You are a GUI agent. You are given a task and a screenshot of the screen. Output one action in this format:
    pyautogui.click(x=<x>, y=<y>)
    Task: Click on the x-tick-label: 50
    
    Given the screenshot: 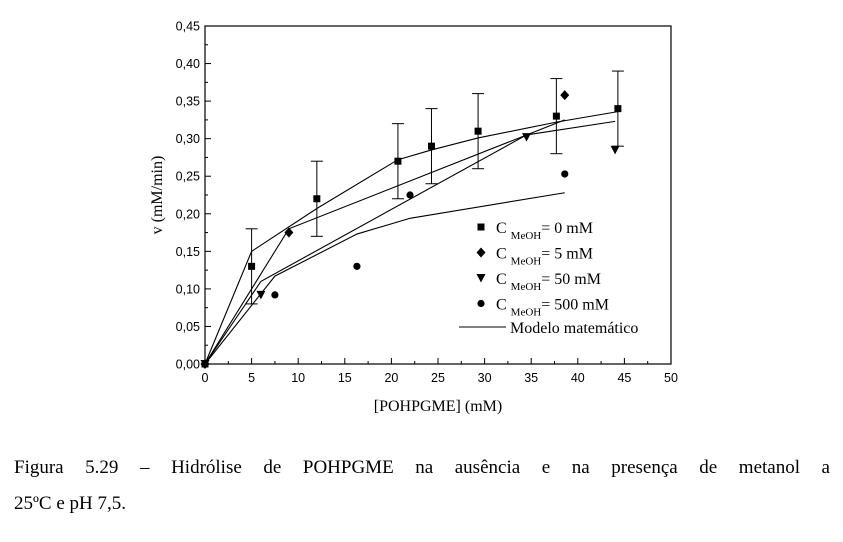 What is the action you would take?
    pyautogui.click(x=671, y=378)
    